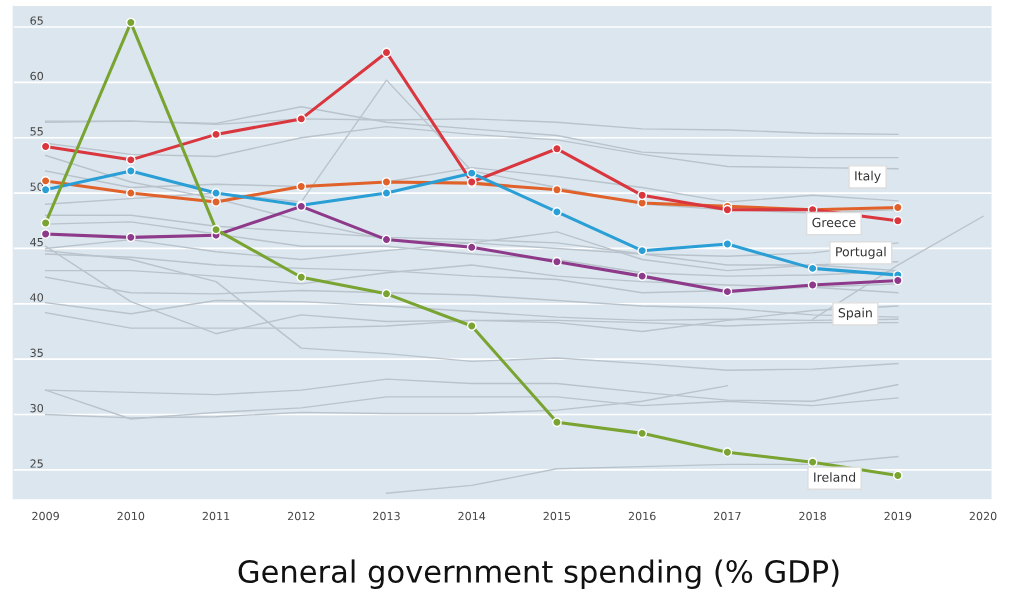 This screenshot has height=595, width=1017. Describe the element at coordinates (36, 131) in the screenshot. I see `y-tick-label: 55` at that location.